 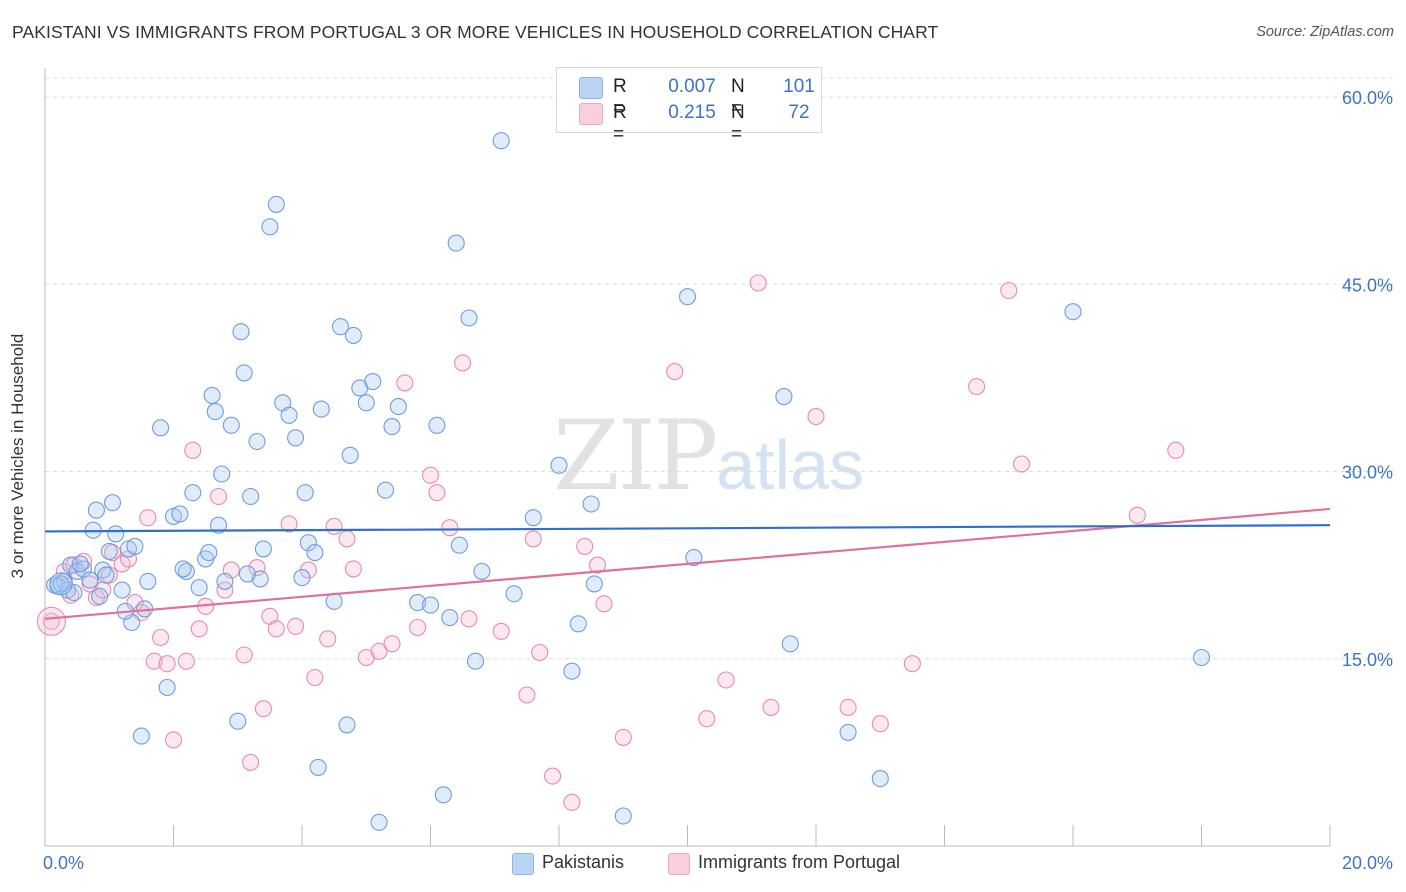 What do you see at coordinates (689, 106) in the screenshot?
I see `legend: R = 0.007 N = 101 R = 0.215 N = 72` at bounding box center [689, 106].